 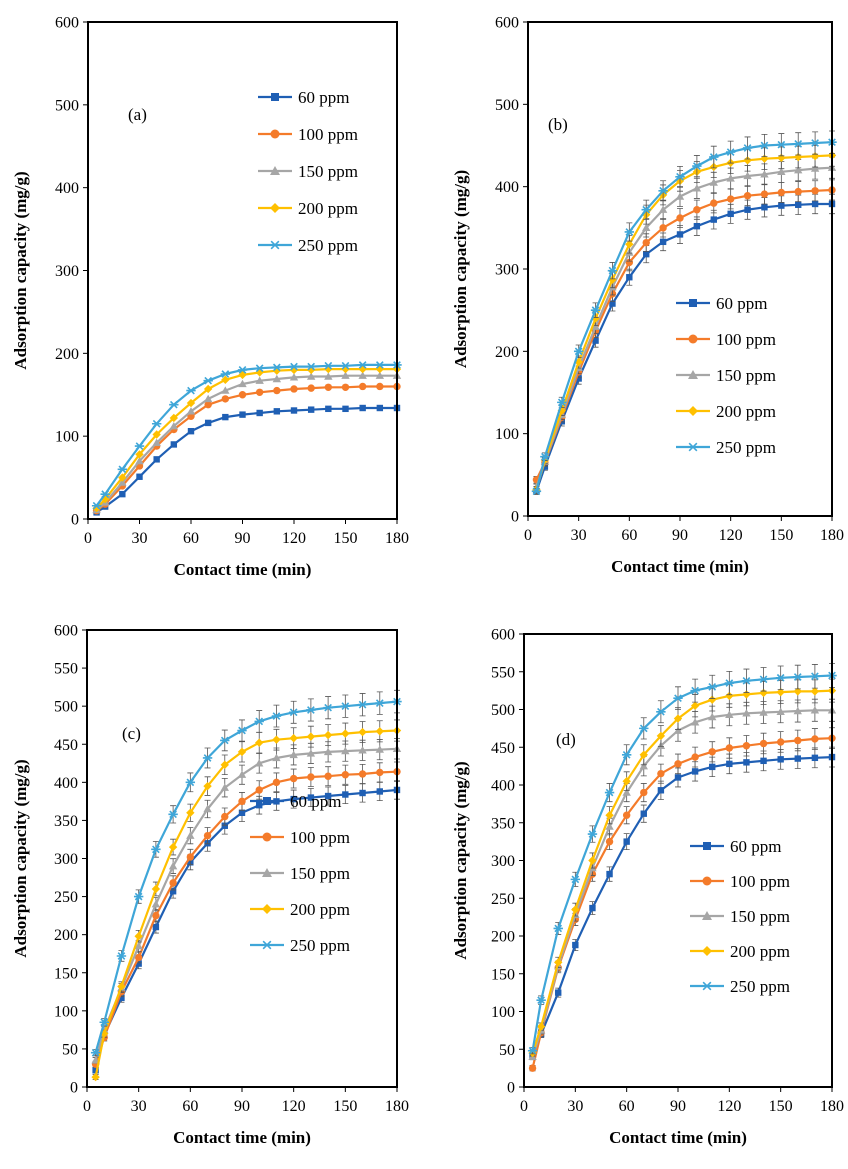 What do you see at coordinates (507, 187) in the screenshot?
I see `y-tick-label: 400` at bounding box center [507, 187].